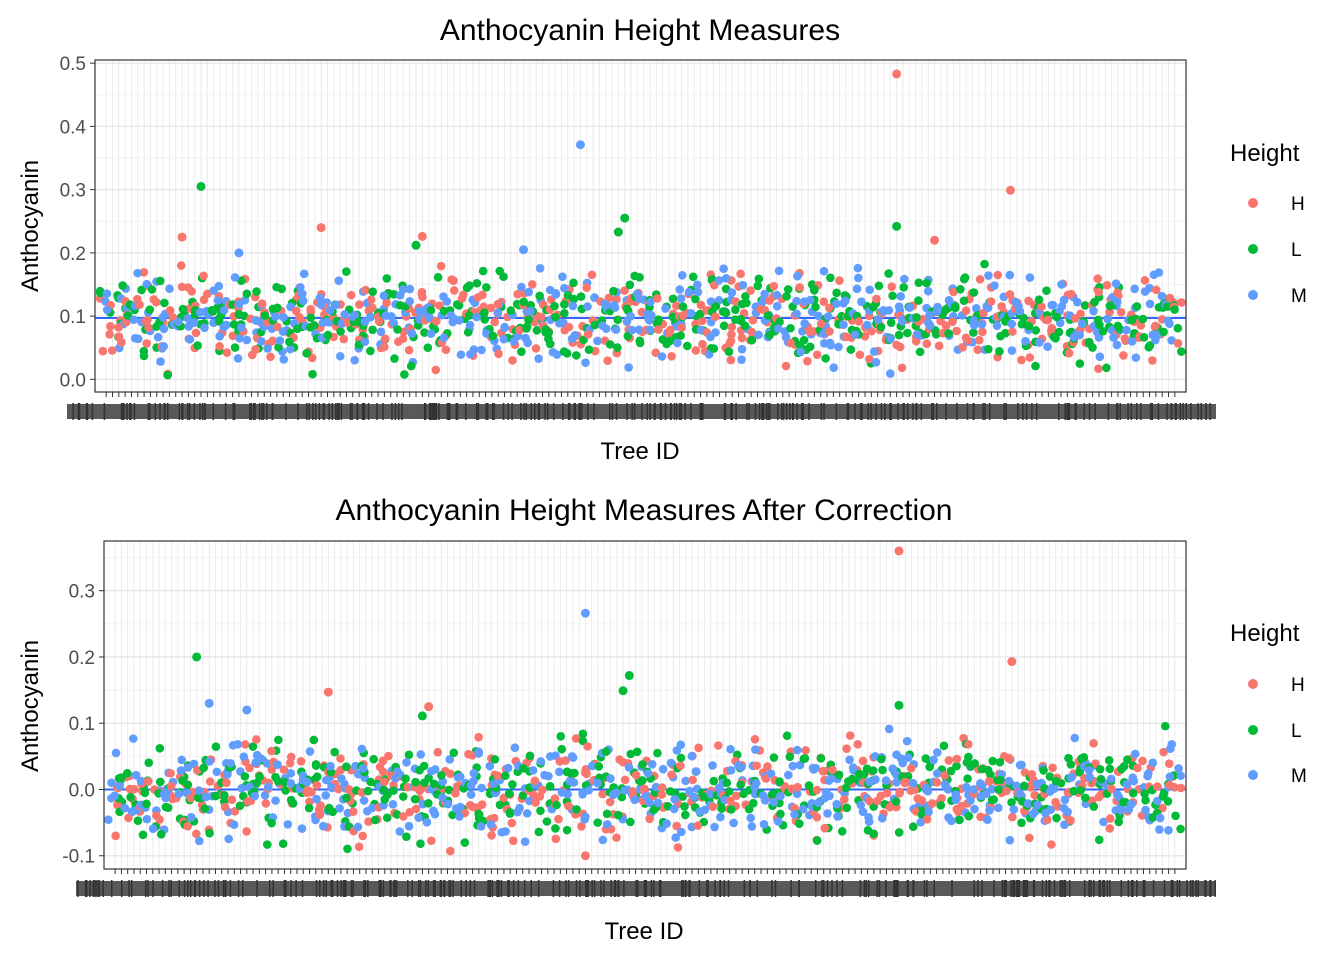 The image size is (1344, 960). Describe the element at coordinates (1253, 249) in the screenshot. I see `legend-key-l` at that location.